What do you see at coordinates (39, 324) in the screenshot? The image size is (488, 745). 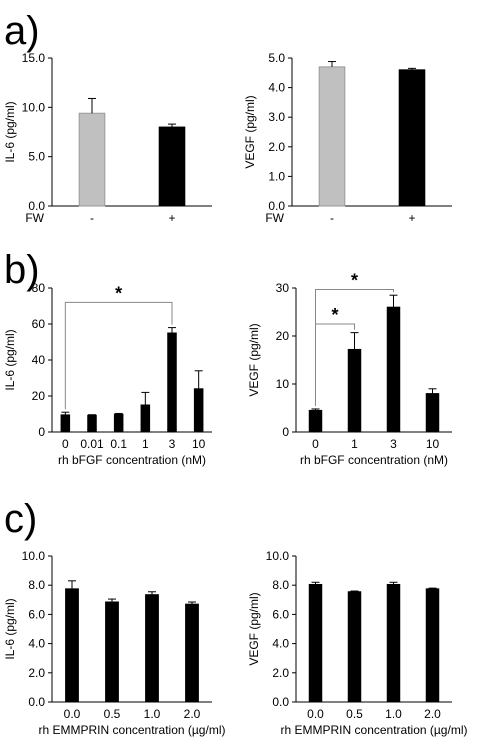 I see `y-tick-label: 60` at bounding box center [39, 324].